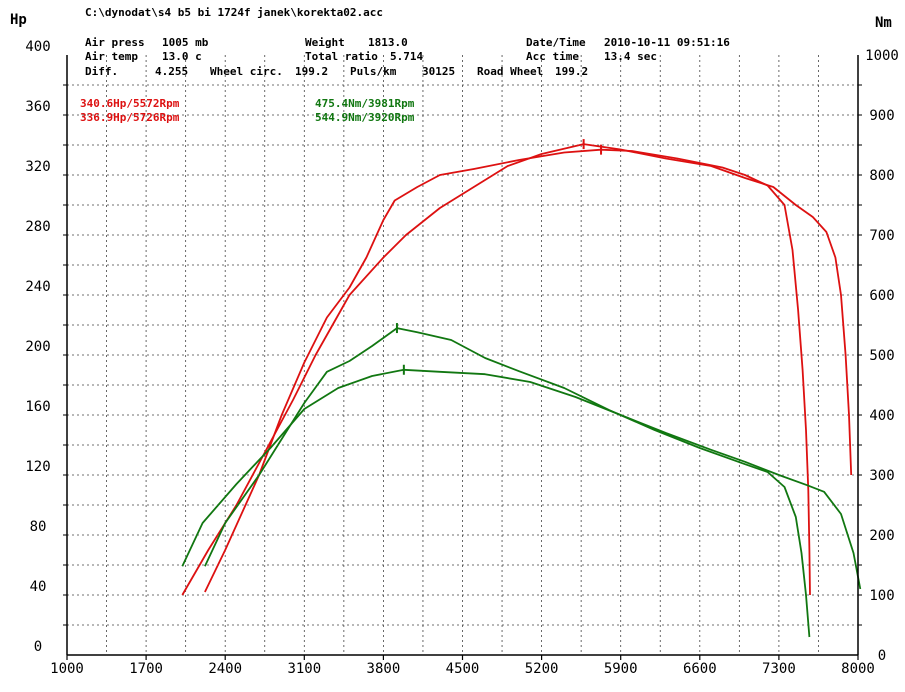  I want to click on x-tick-label: 8000, so click(858, 669).